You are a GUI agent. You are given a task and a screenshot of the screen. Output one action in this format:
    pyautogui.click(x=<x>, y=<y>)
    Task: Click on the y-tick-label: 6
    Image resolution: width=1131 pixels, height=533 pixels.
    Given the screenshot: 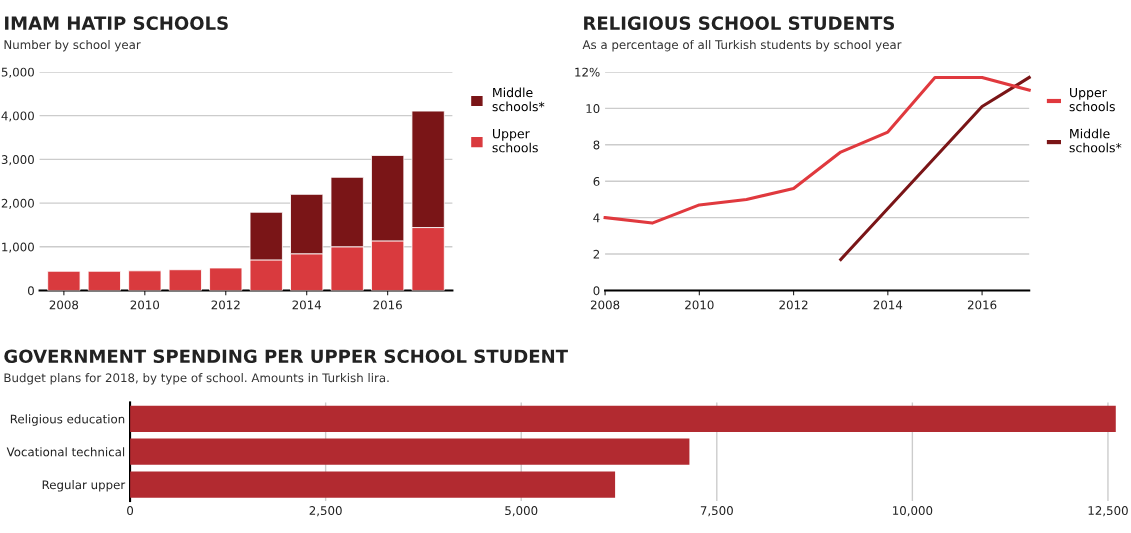 What is the action you would take?
    pyautogui.click(x=596, y=181)
    